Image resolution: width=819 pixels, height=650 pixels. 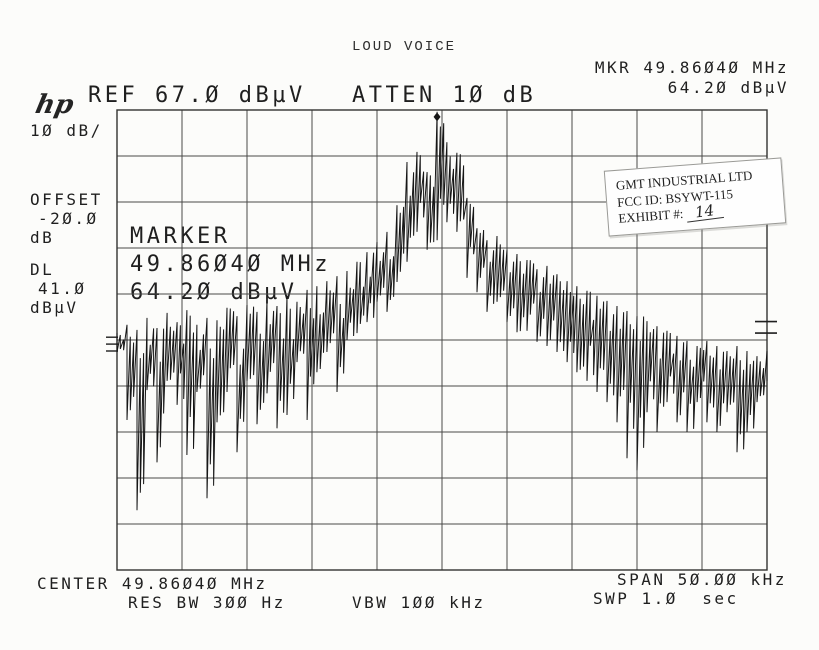 I want to click on offset-unit: dB, so click(x=42, y=237).